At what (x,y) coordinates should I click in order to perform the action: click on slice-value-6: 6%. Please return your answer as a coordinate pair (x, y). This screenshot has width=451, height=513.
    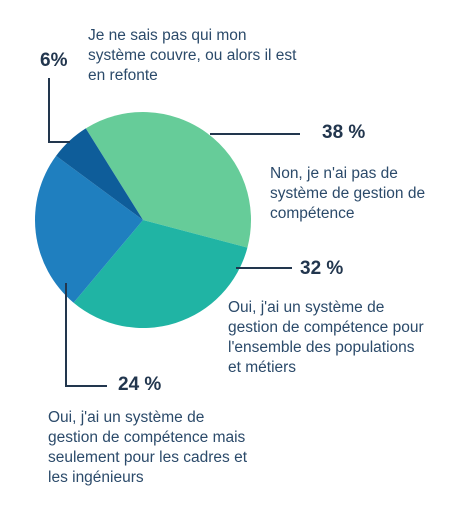
    Looking at the image, I should click on (54, 60).